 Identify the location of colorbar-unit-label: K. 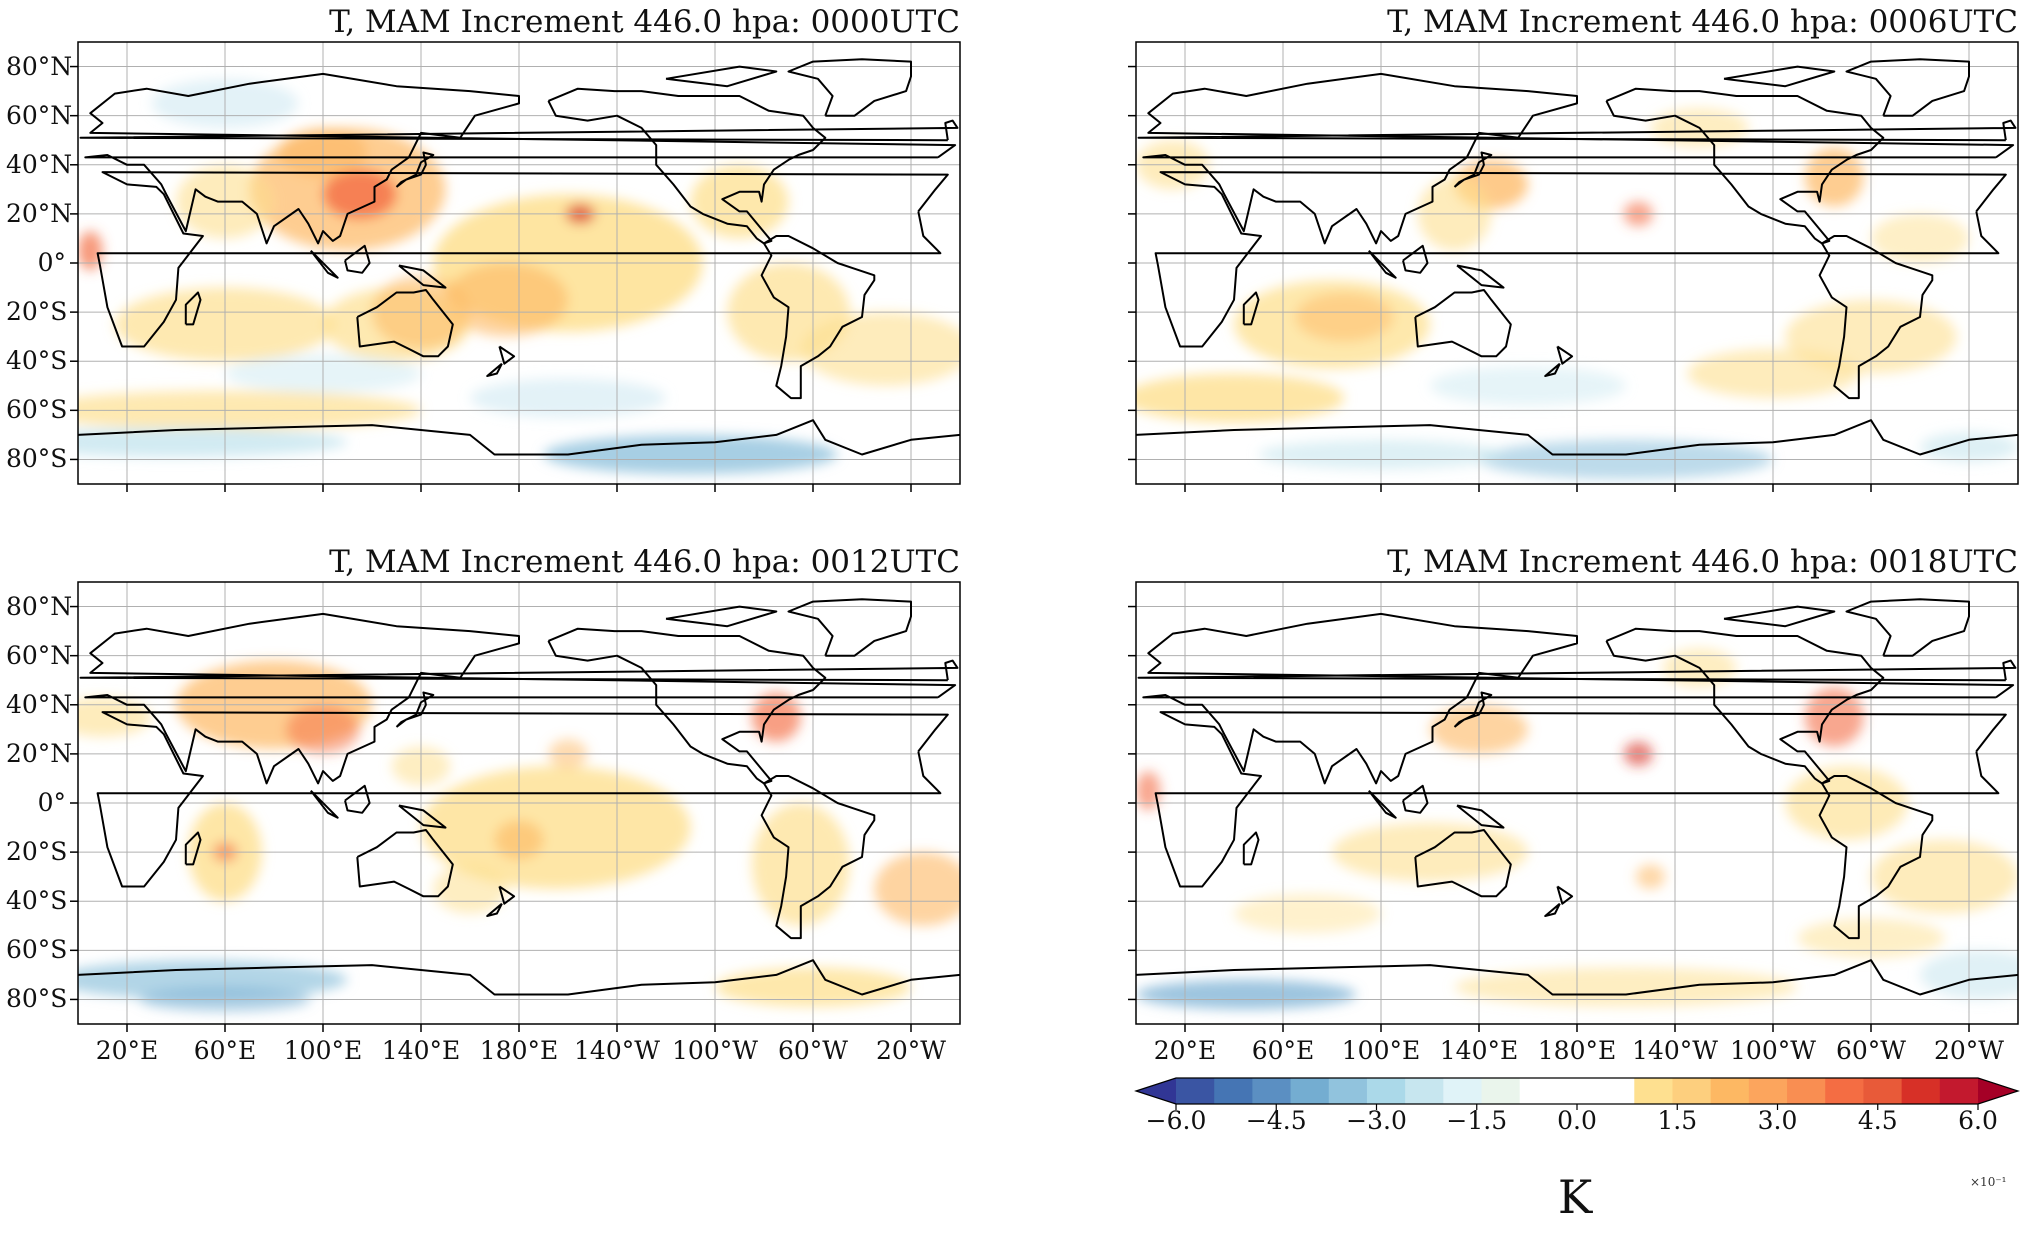
(1575, 1197).